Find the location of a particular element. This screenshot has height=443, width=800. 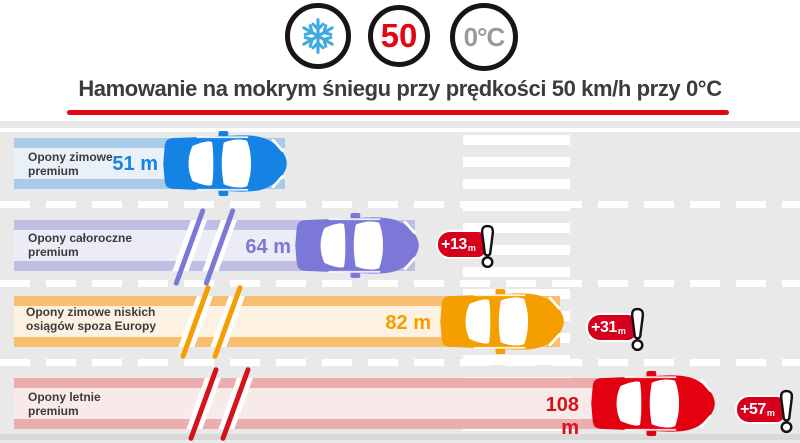

extra-distance-badge: +13 m is located at coordinates (461, 244).